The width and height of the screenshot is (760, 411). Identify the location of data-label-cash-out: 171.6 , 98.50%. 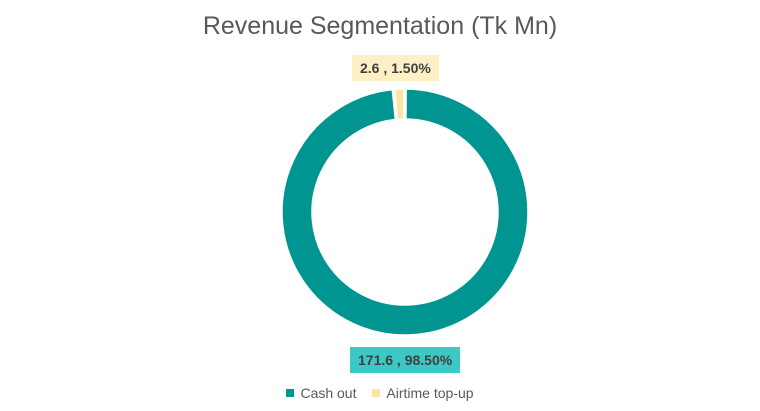
(405, 360).